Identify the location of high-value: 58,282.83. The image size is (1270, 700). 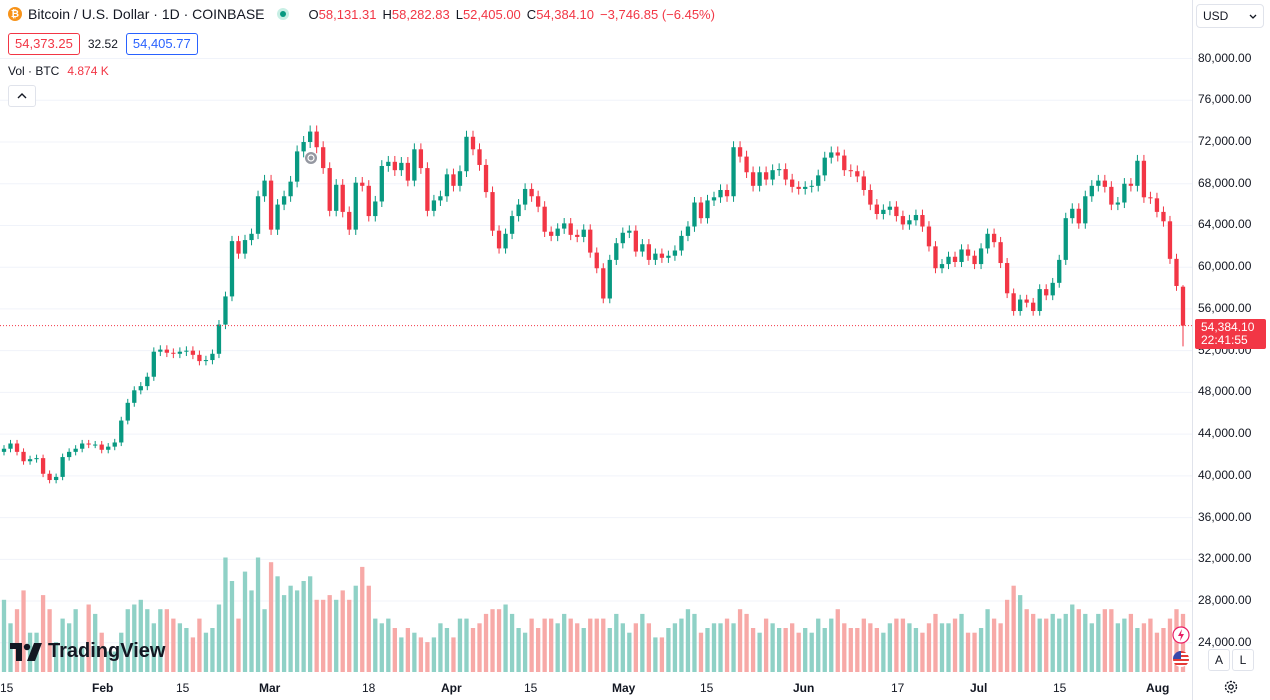
(420, 14).